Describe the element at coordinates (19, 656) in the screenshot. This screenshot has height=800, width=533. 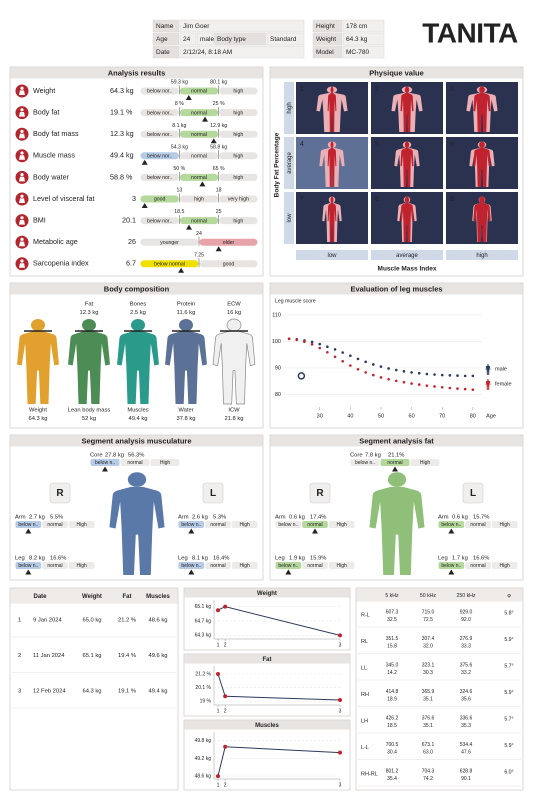
I see `history-date: 2` at that location.